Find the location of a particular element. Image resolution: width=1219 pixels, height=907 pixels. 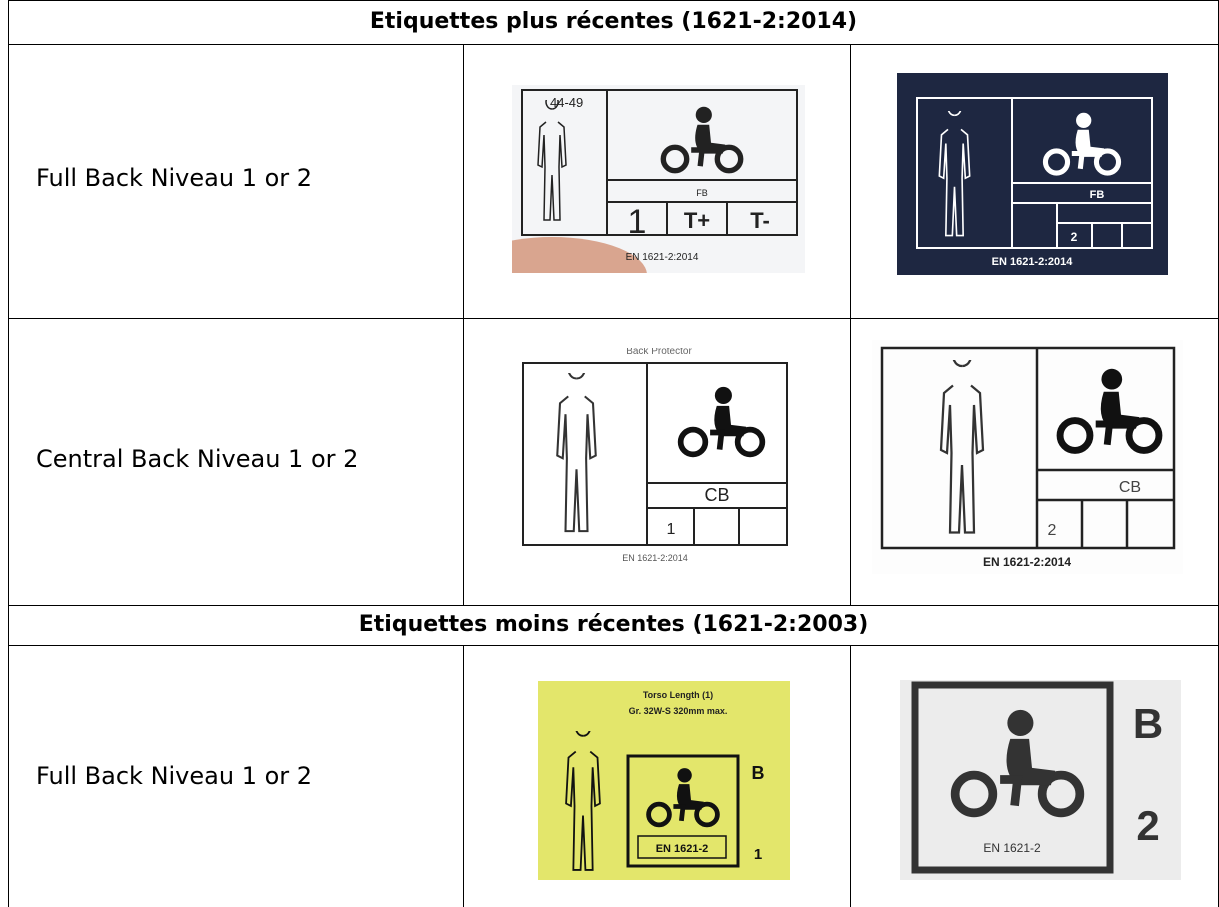

label-text: T- is located at coordinates (760, 220).